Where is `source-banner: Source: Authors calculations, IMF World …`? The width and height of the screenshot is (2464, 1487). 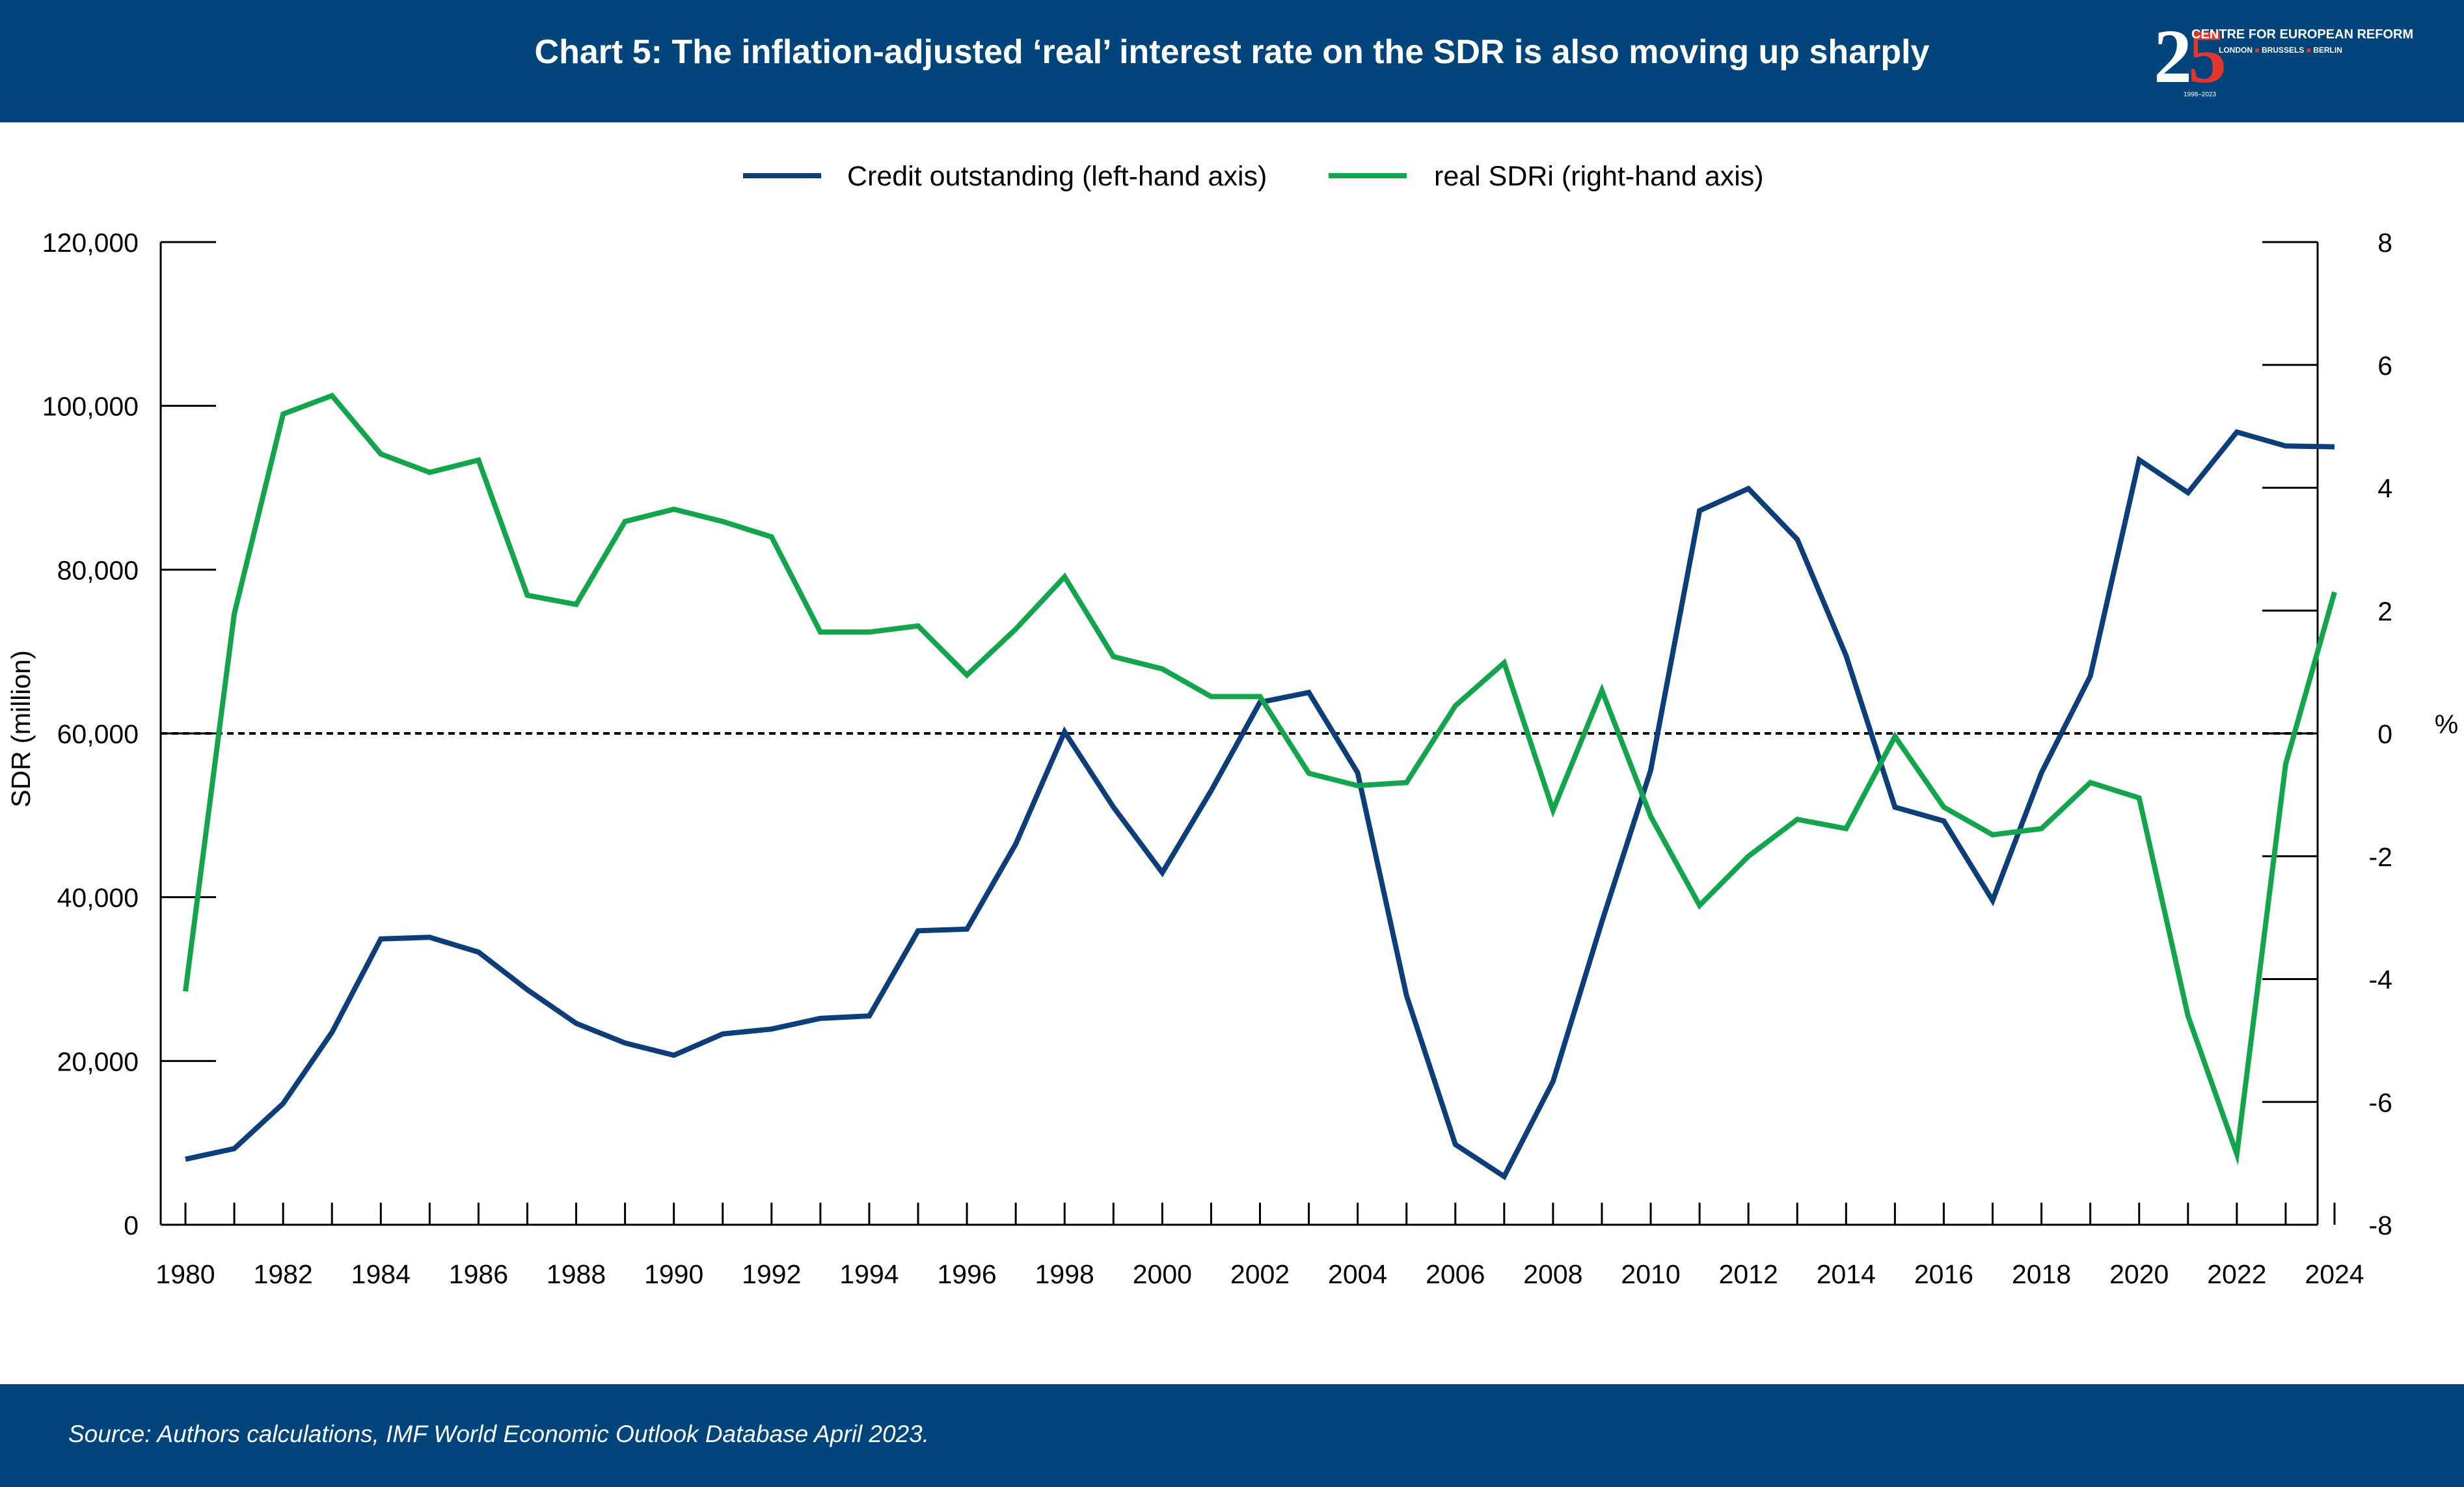
source-banner: Source: Authors calculations, IMF World … is located at coordinates (1232, 1436).